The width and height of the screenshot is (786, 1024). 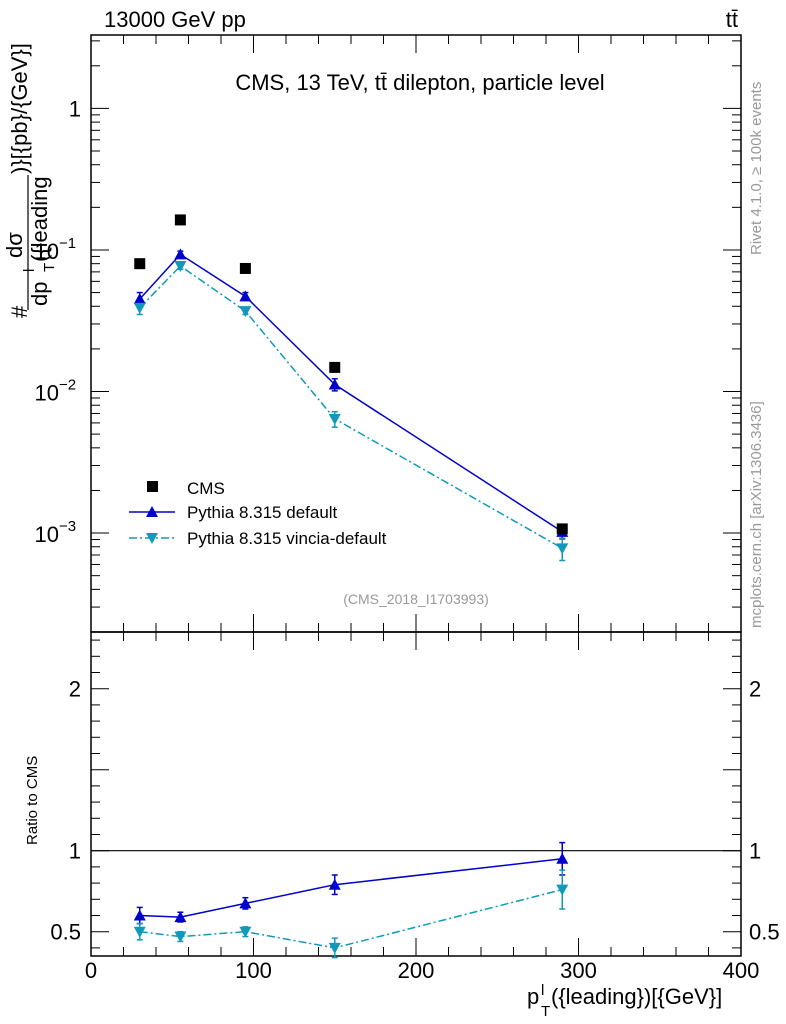 What do you see at coordinates (416, 970) in the screenshot?
I see `ratio-xtick-label: 200` at bounding box center [416, 970].